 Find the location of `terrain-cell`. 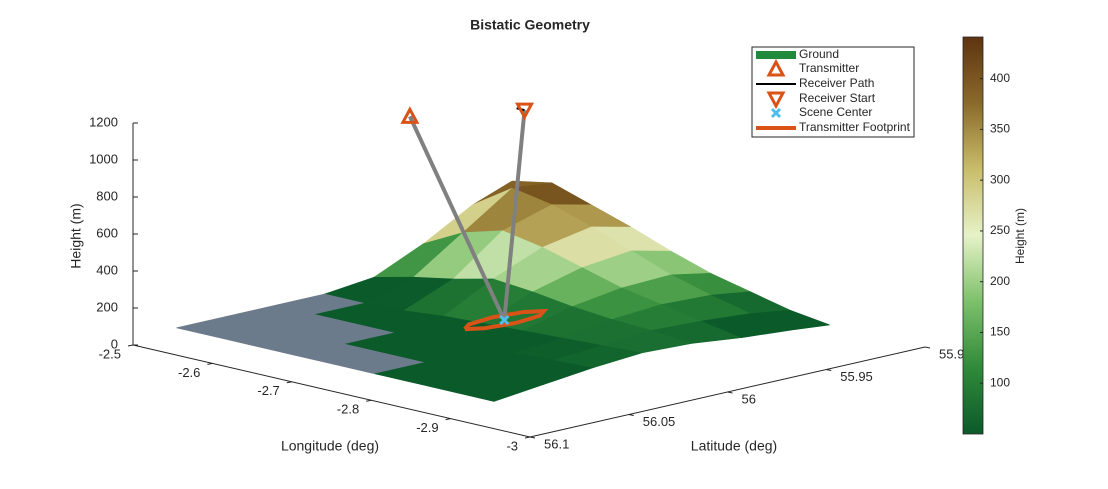

terrain-cell is located at coordinates (499, 389).